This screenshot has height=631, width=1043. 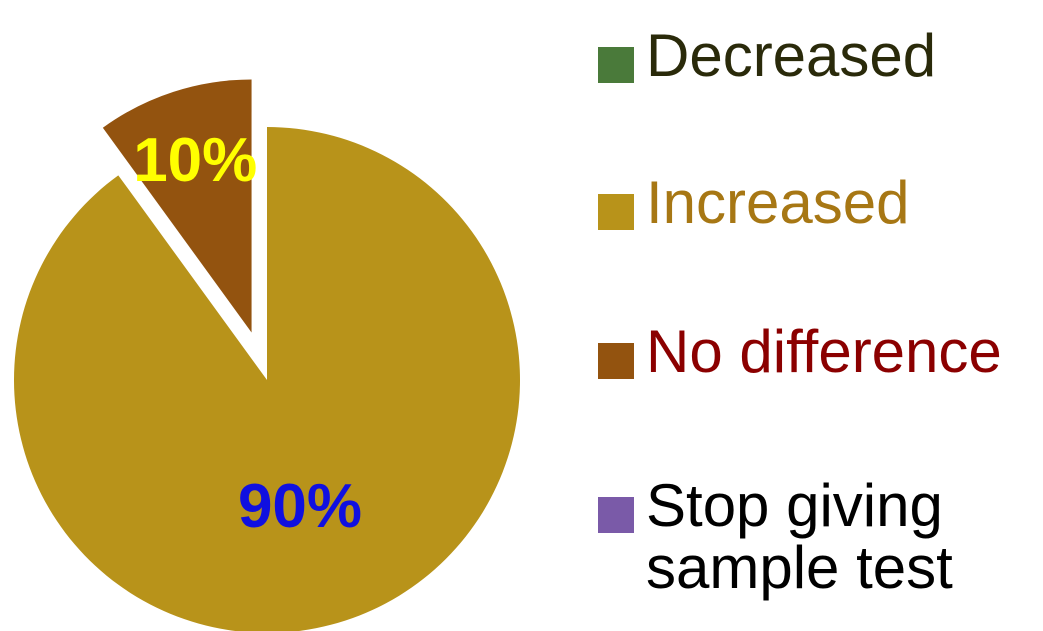 I want to click on legend-swatch-stop-giving-sample-test, so click(x=616, y=515).